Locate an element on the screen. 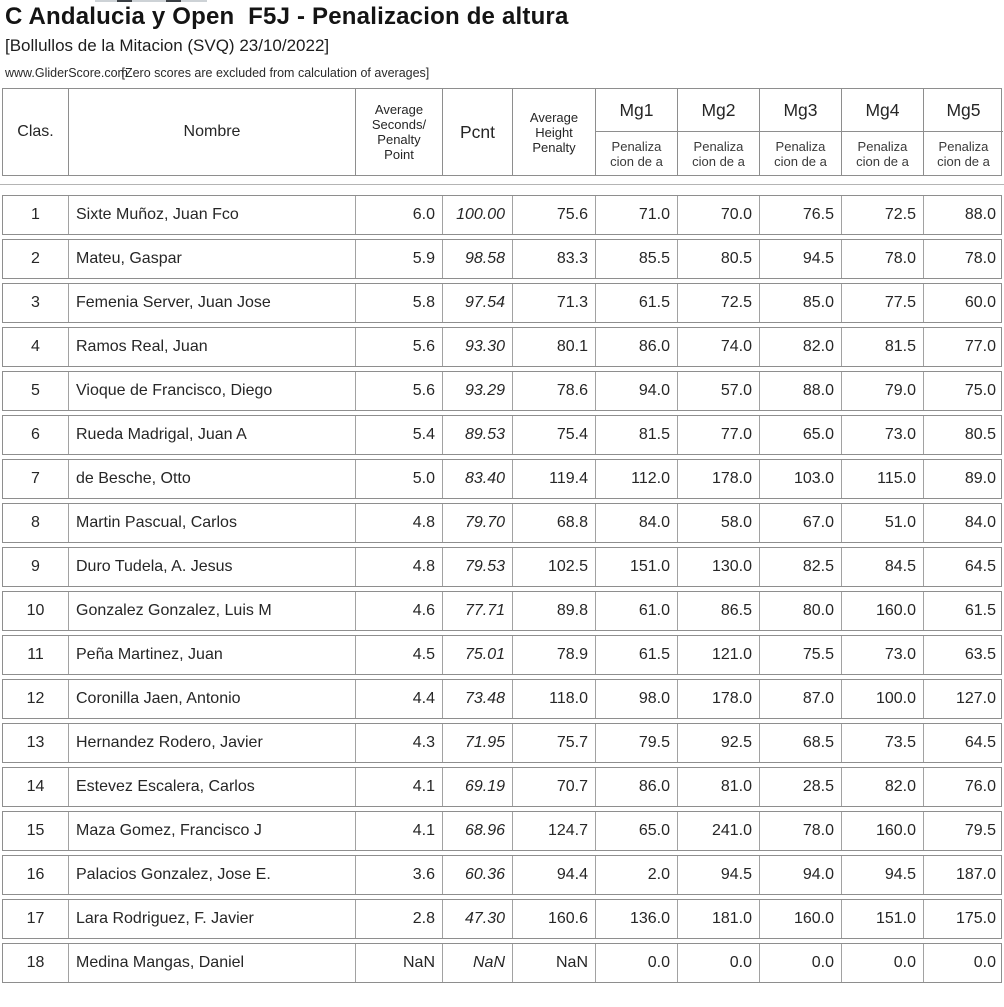 The height and width of the screenshot is (1007, 1004). cell-nombre: Duro Tudela, A. Jesus is located at coordinates (212, 567).